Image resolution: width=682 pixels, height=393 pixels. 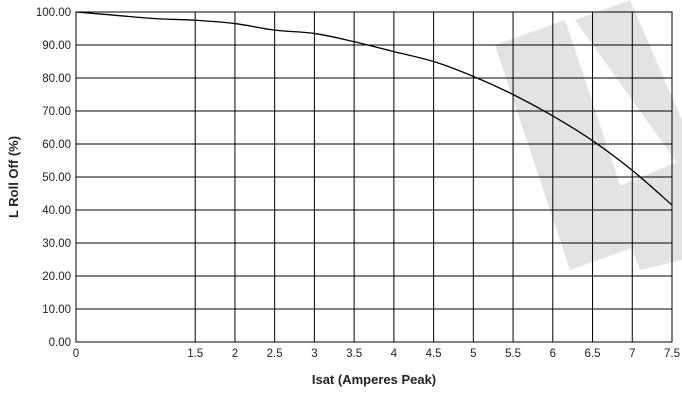 I want to click on x-tick-label: 2.5, so click(x=275, y=354).